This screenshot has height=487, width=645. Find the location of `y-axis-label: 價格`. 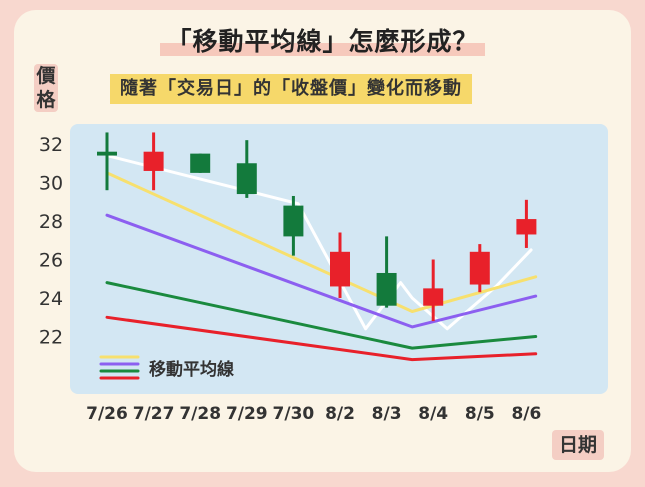

y-axis-label: 價格 is located at coordinates (46, 88).